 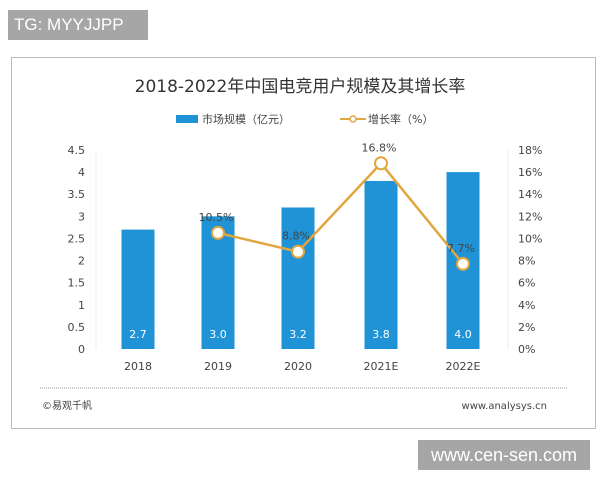 I want to click on y-left-tick: 4, so click(x=81, y=172).